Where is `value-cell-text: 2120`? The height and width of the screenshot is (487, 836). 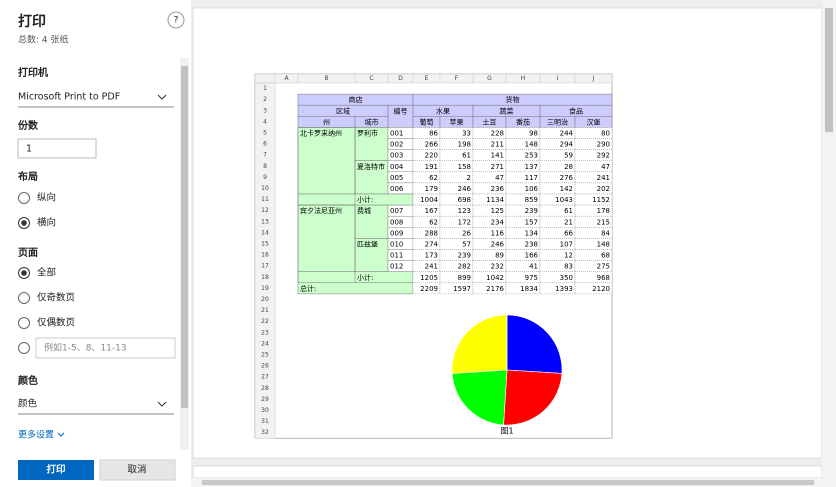 value-cell-text: 2120 is located at coordinates (601, 289).